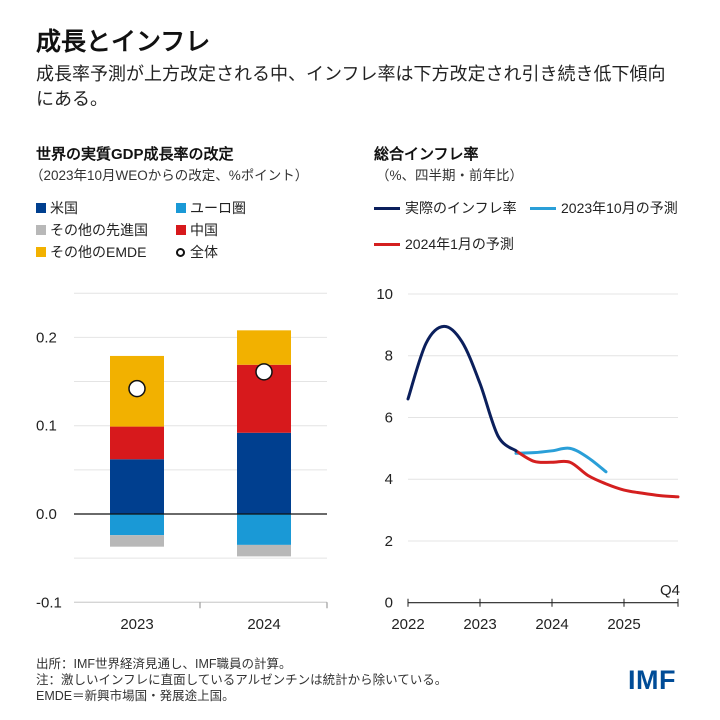  What do you see at coordinates (450, 175) in the screenshot?
I see `line-chart-subtitle: （%、四半期・前年比）` at bounding box center [450, 175].